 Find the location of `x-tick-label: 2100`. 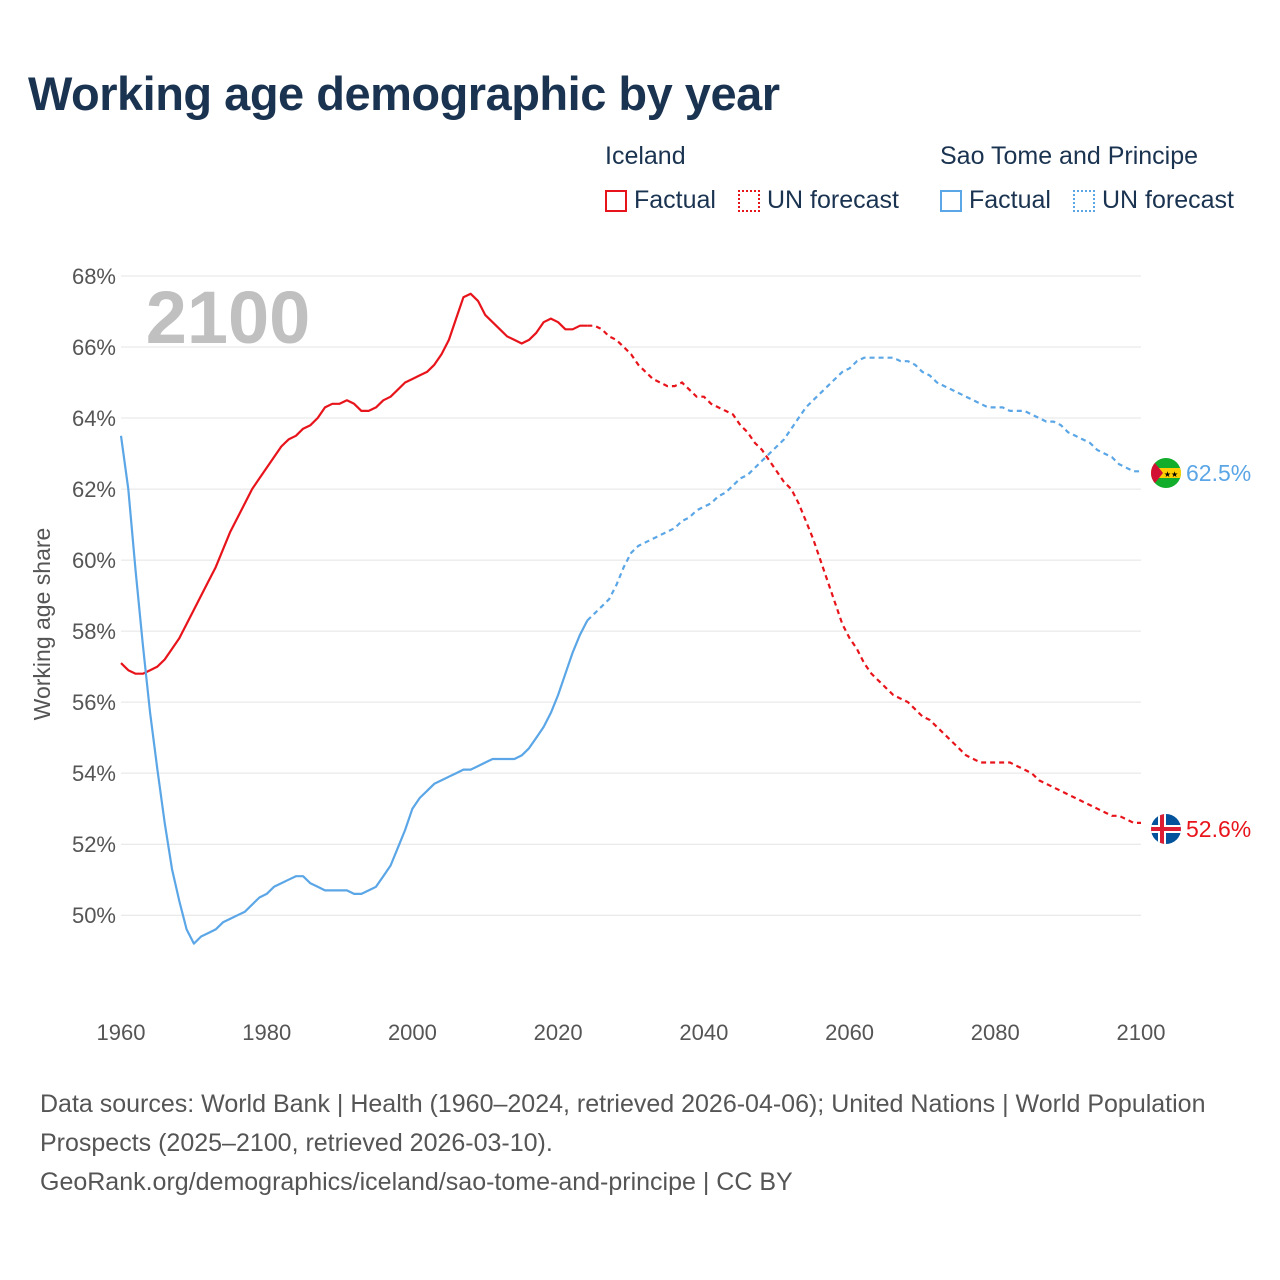

x-tick-label: 2100 is located at coordinates (1141, 1032).